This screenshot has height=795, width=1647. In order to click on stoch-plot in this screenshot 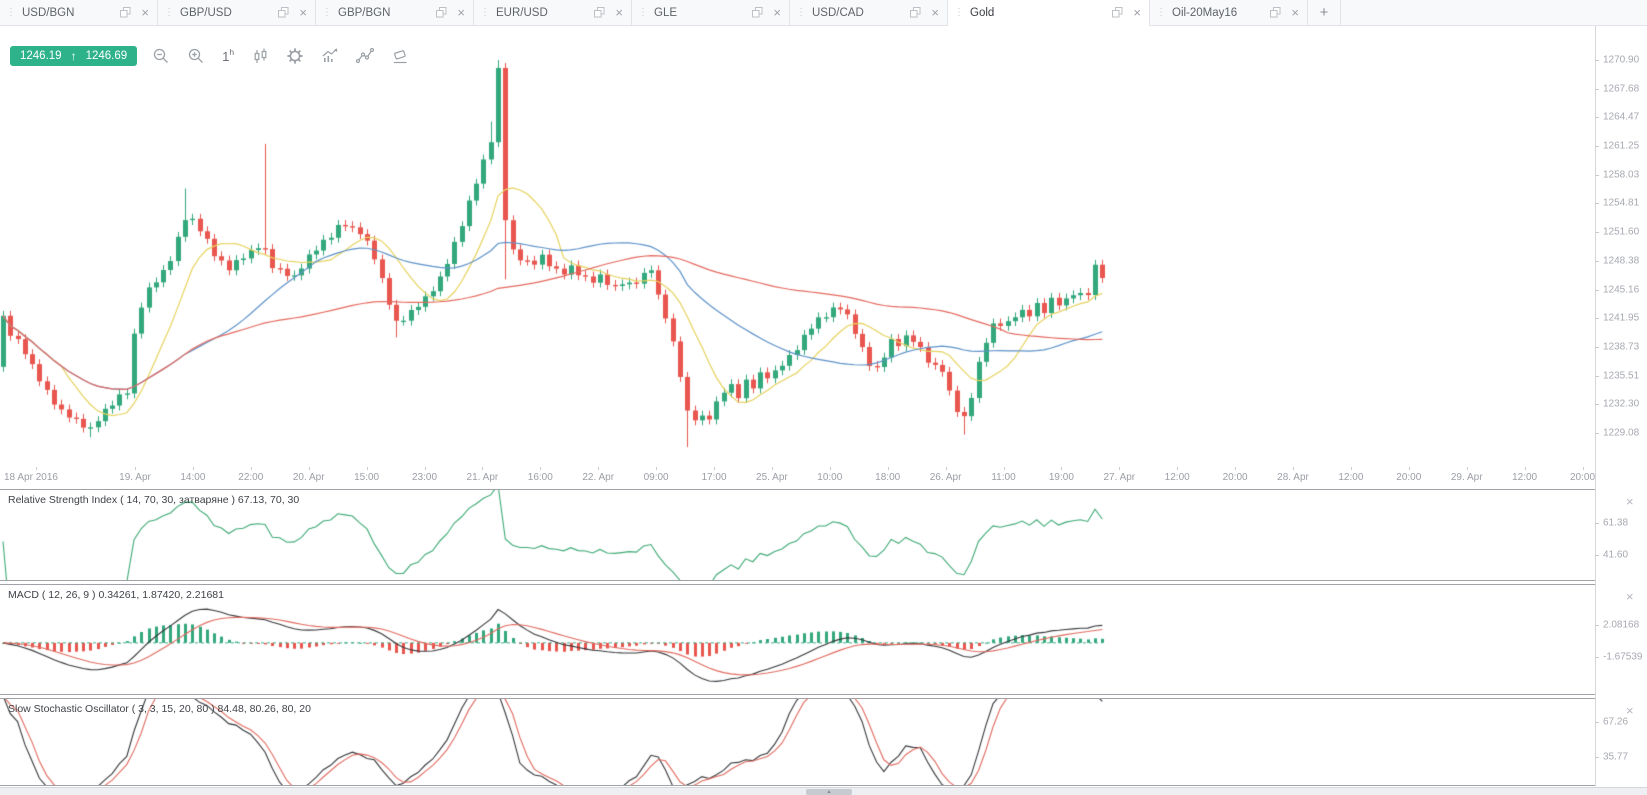, I will do `click(797, 742)`.